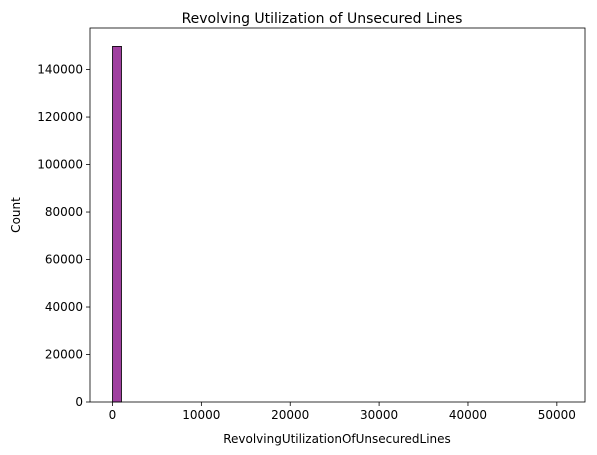 Image resolution: width=597 pixels, height=455 pixels. I want to click on y-tick-label: 20000, so click(64, 355).